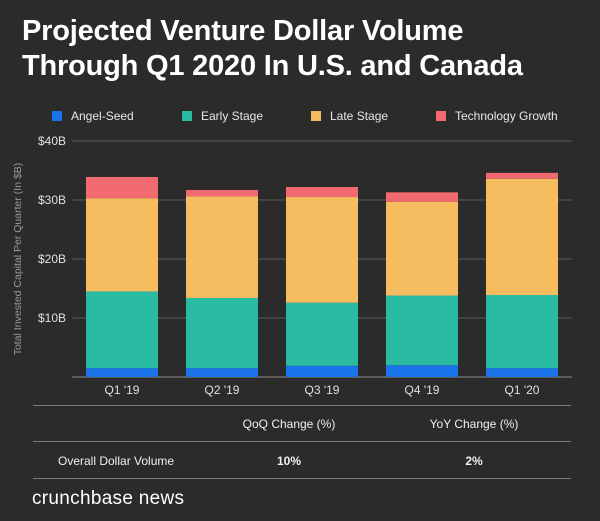 The height and width of the screenshot is (521, 600). Describe the element at coordinates (359, 116) in the screenshot. I see `legend-label-late-stage: Late Stage` at that location.